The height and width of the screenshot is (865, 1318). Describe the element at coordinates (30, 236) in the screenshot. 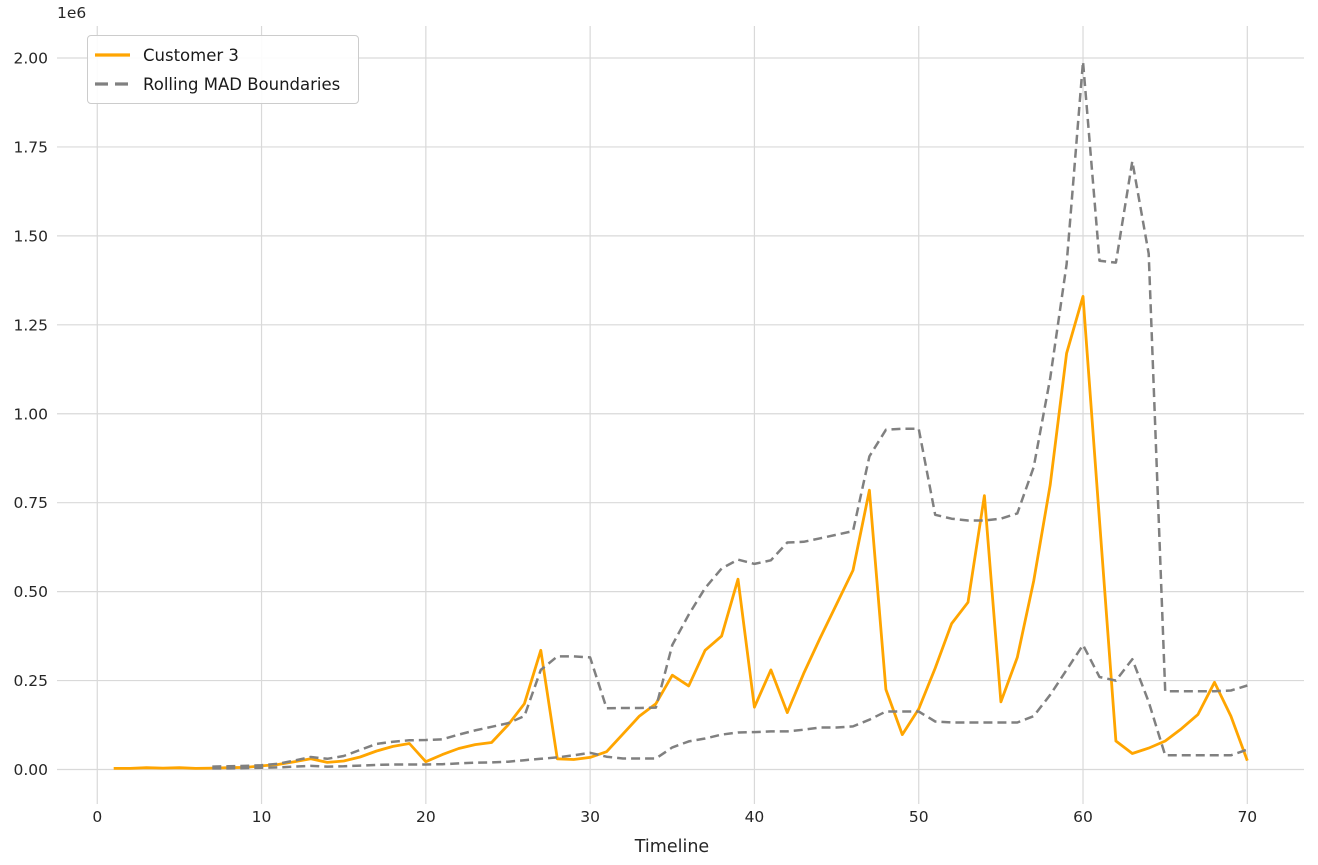

I see `y-tick-label: 1.50` at that location.